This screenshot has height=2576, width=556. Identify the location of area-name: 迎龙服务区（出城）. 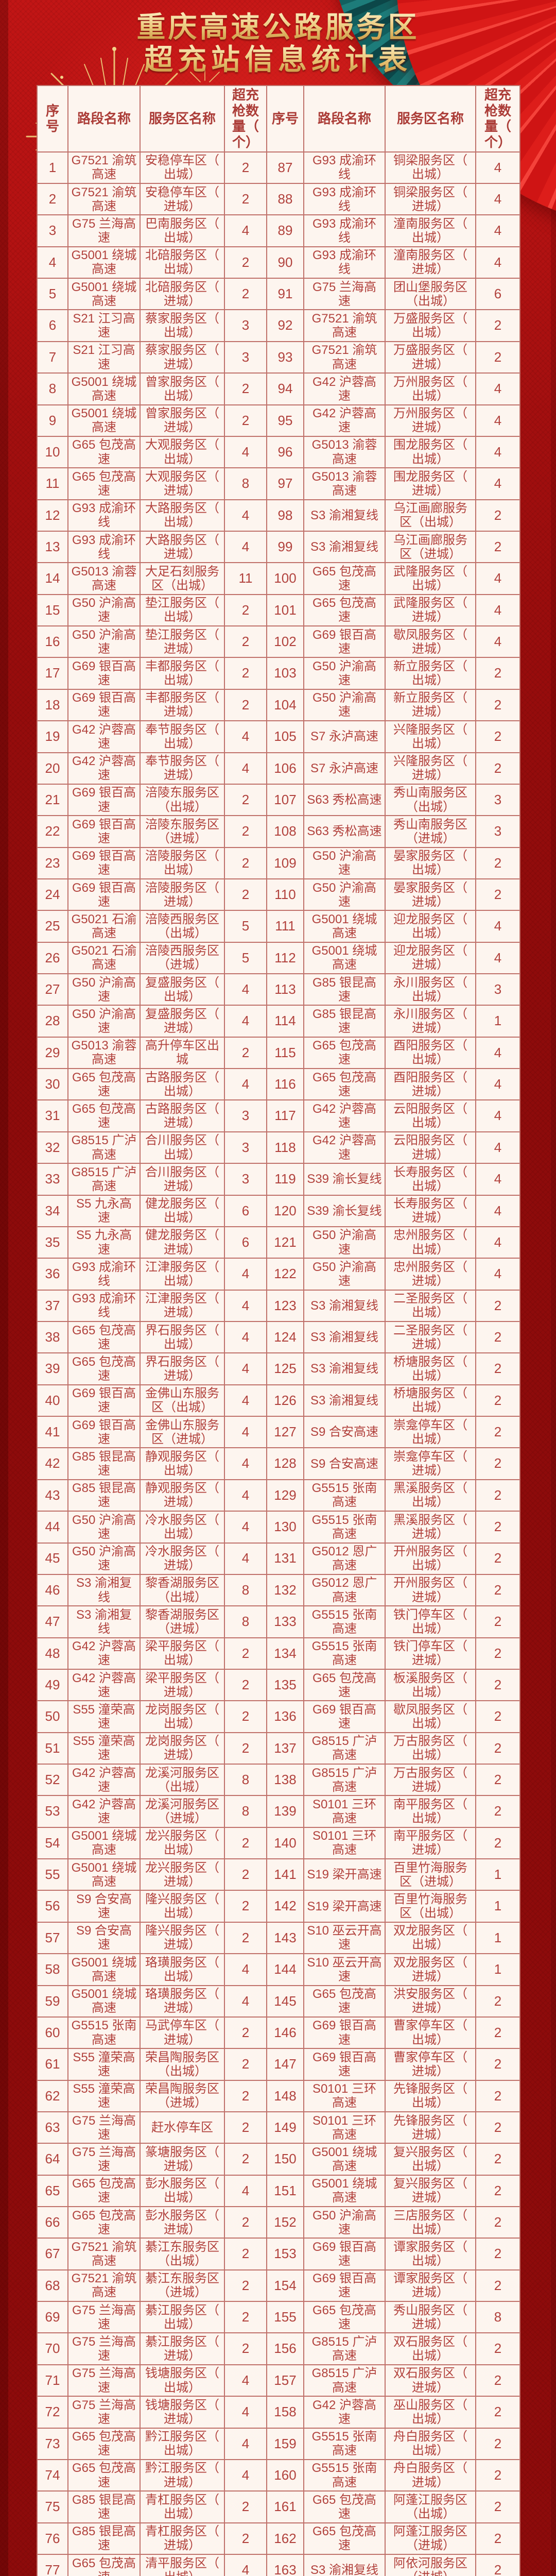
(430, 927).